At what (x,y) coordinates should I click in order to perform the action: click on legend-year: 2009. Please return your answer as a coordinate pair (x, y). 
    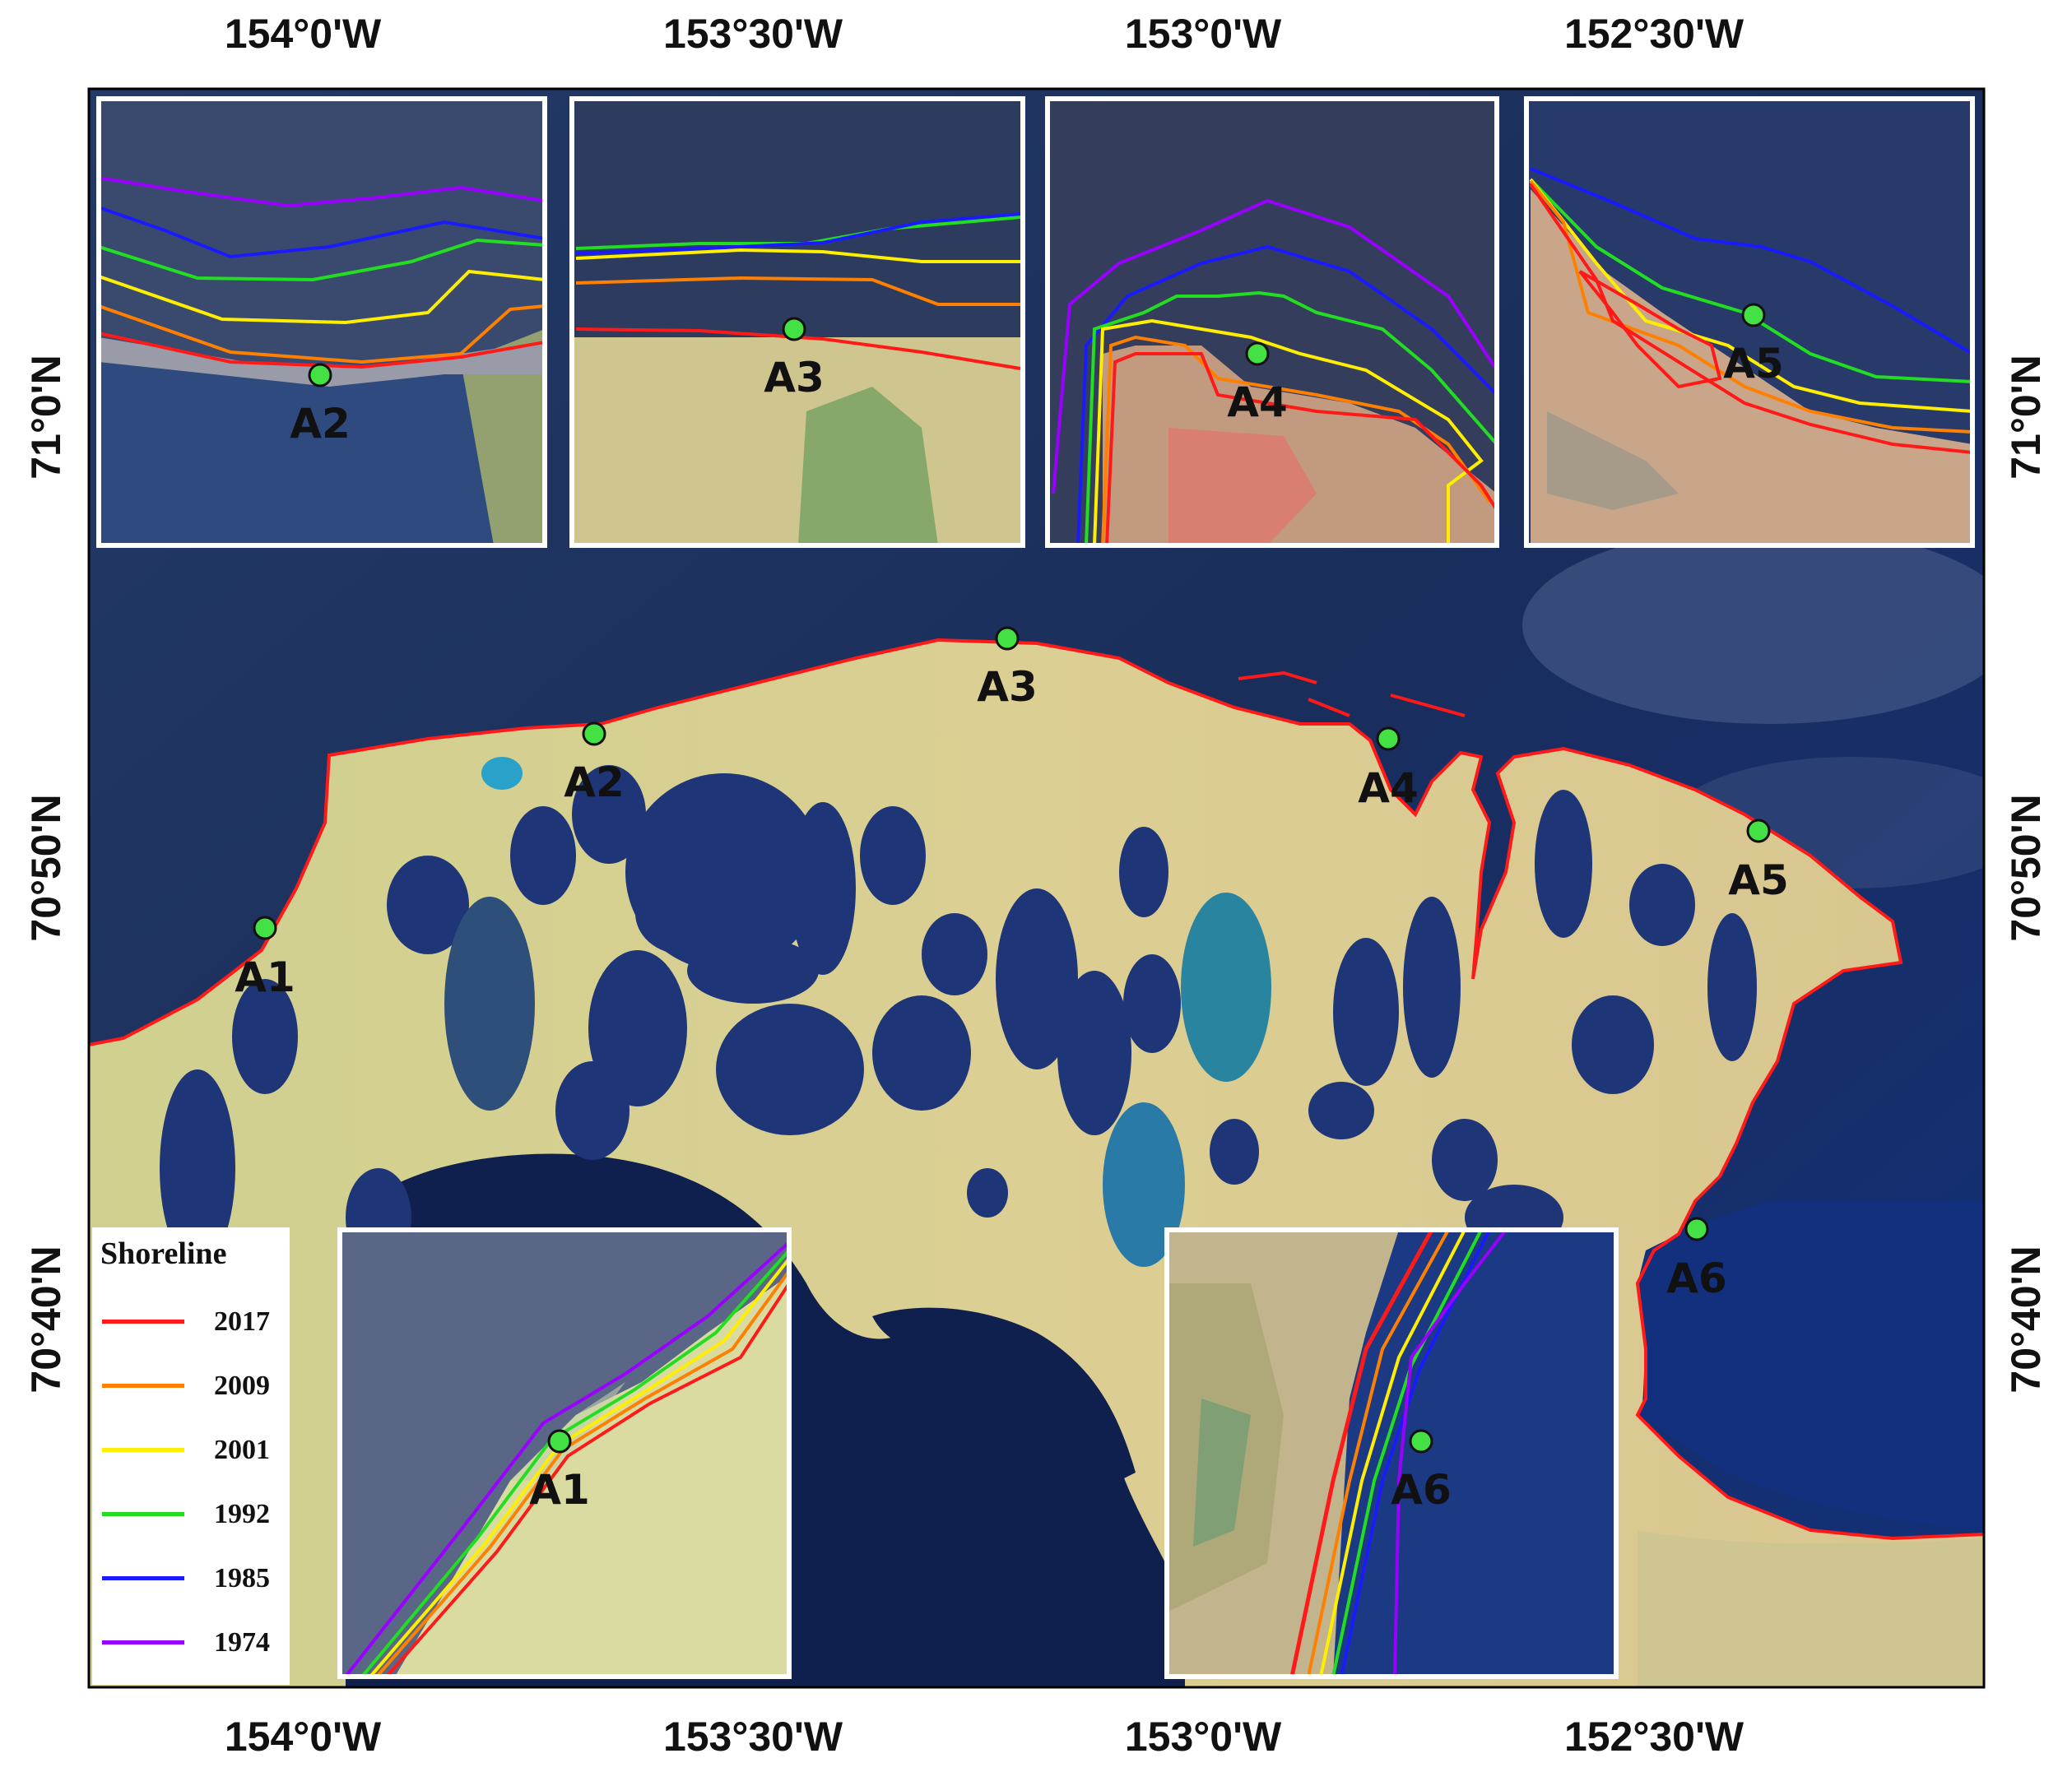
    Looking at the image, I should click on (242, 1386).